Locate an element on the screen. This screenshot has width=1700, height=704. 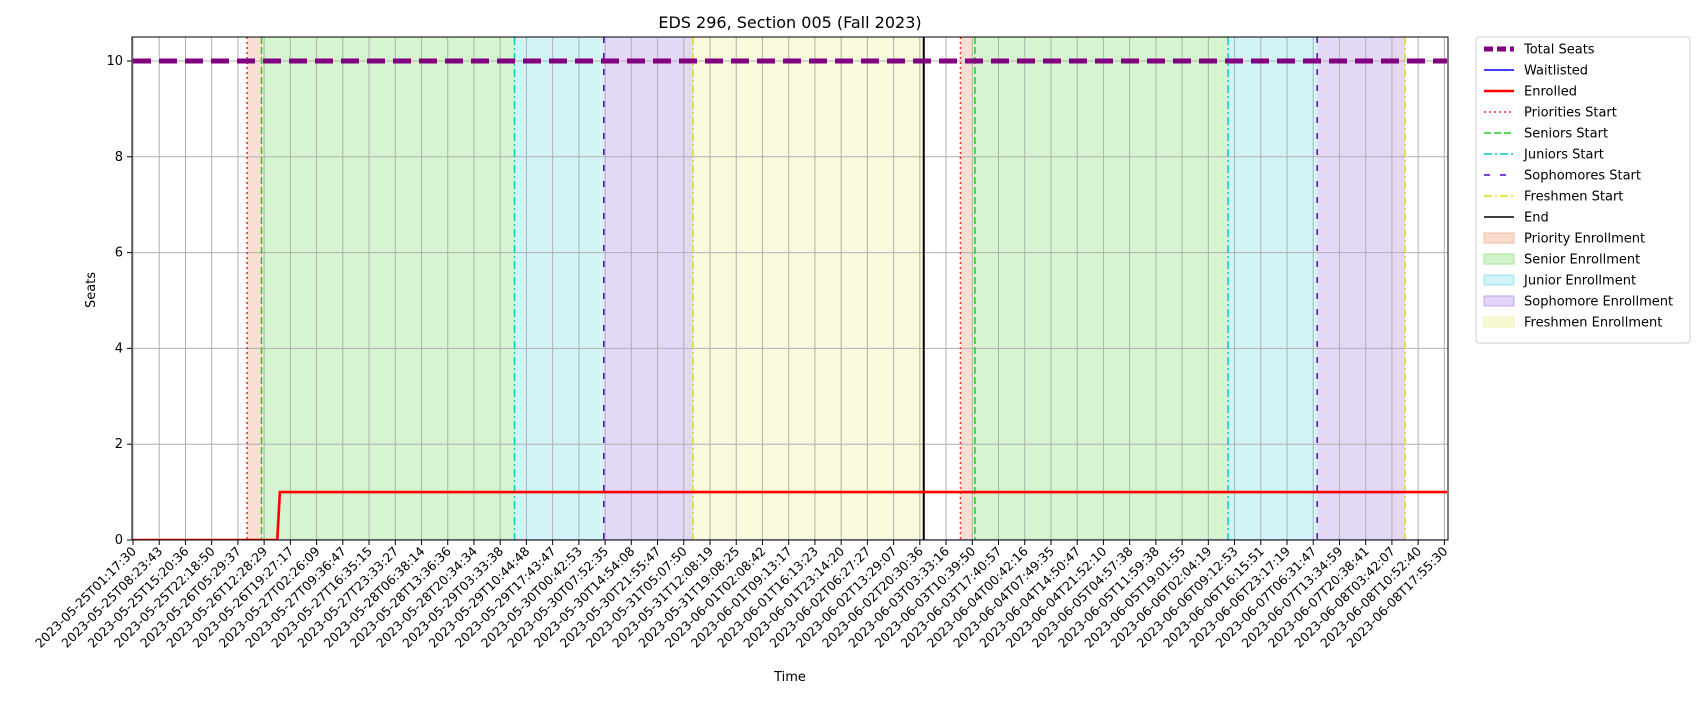
legend-label: Sophomore Enrollment is located at coordinates (1598, 302).